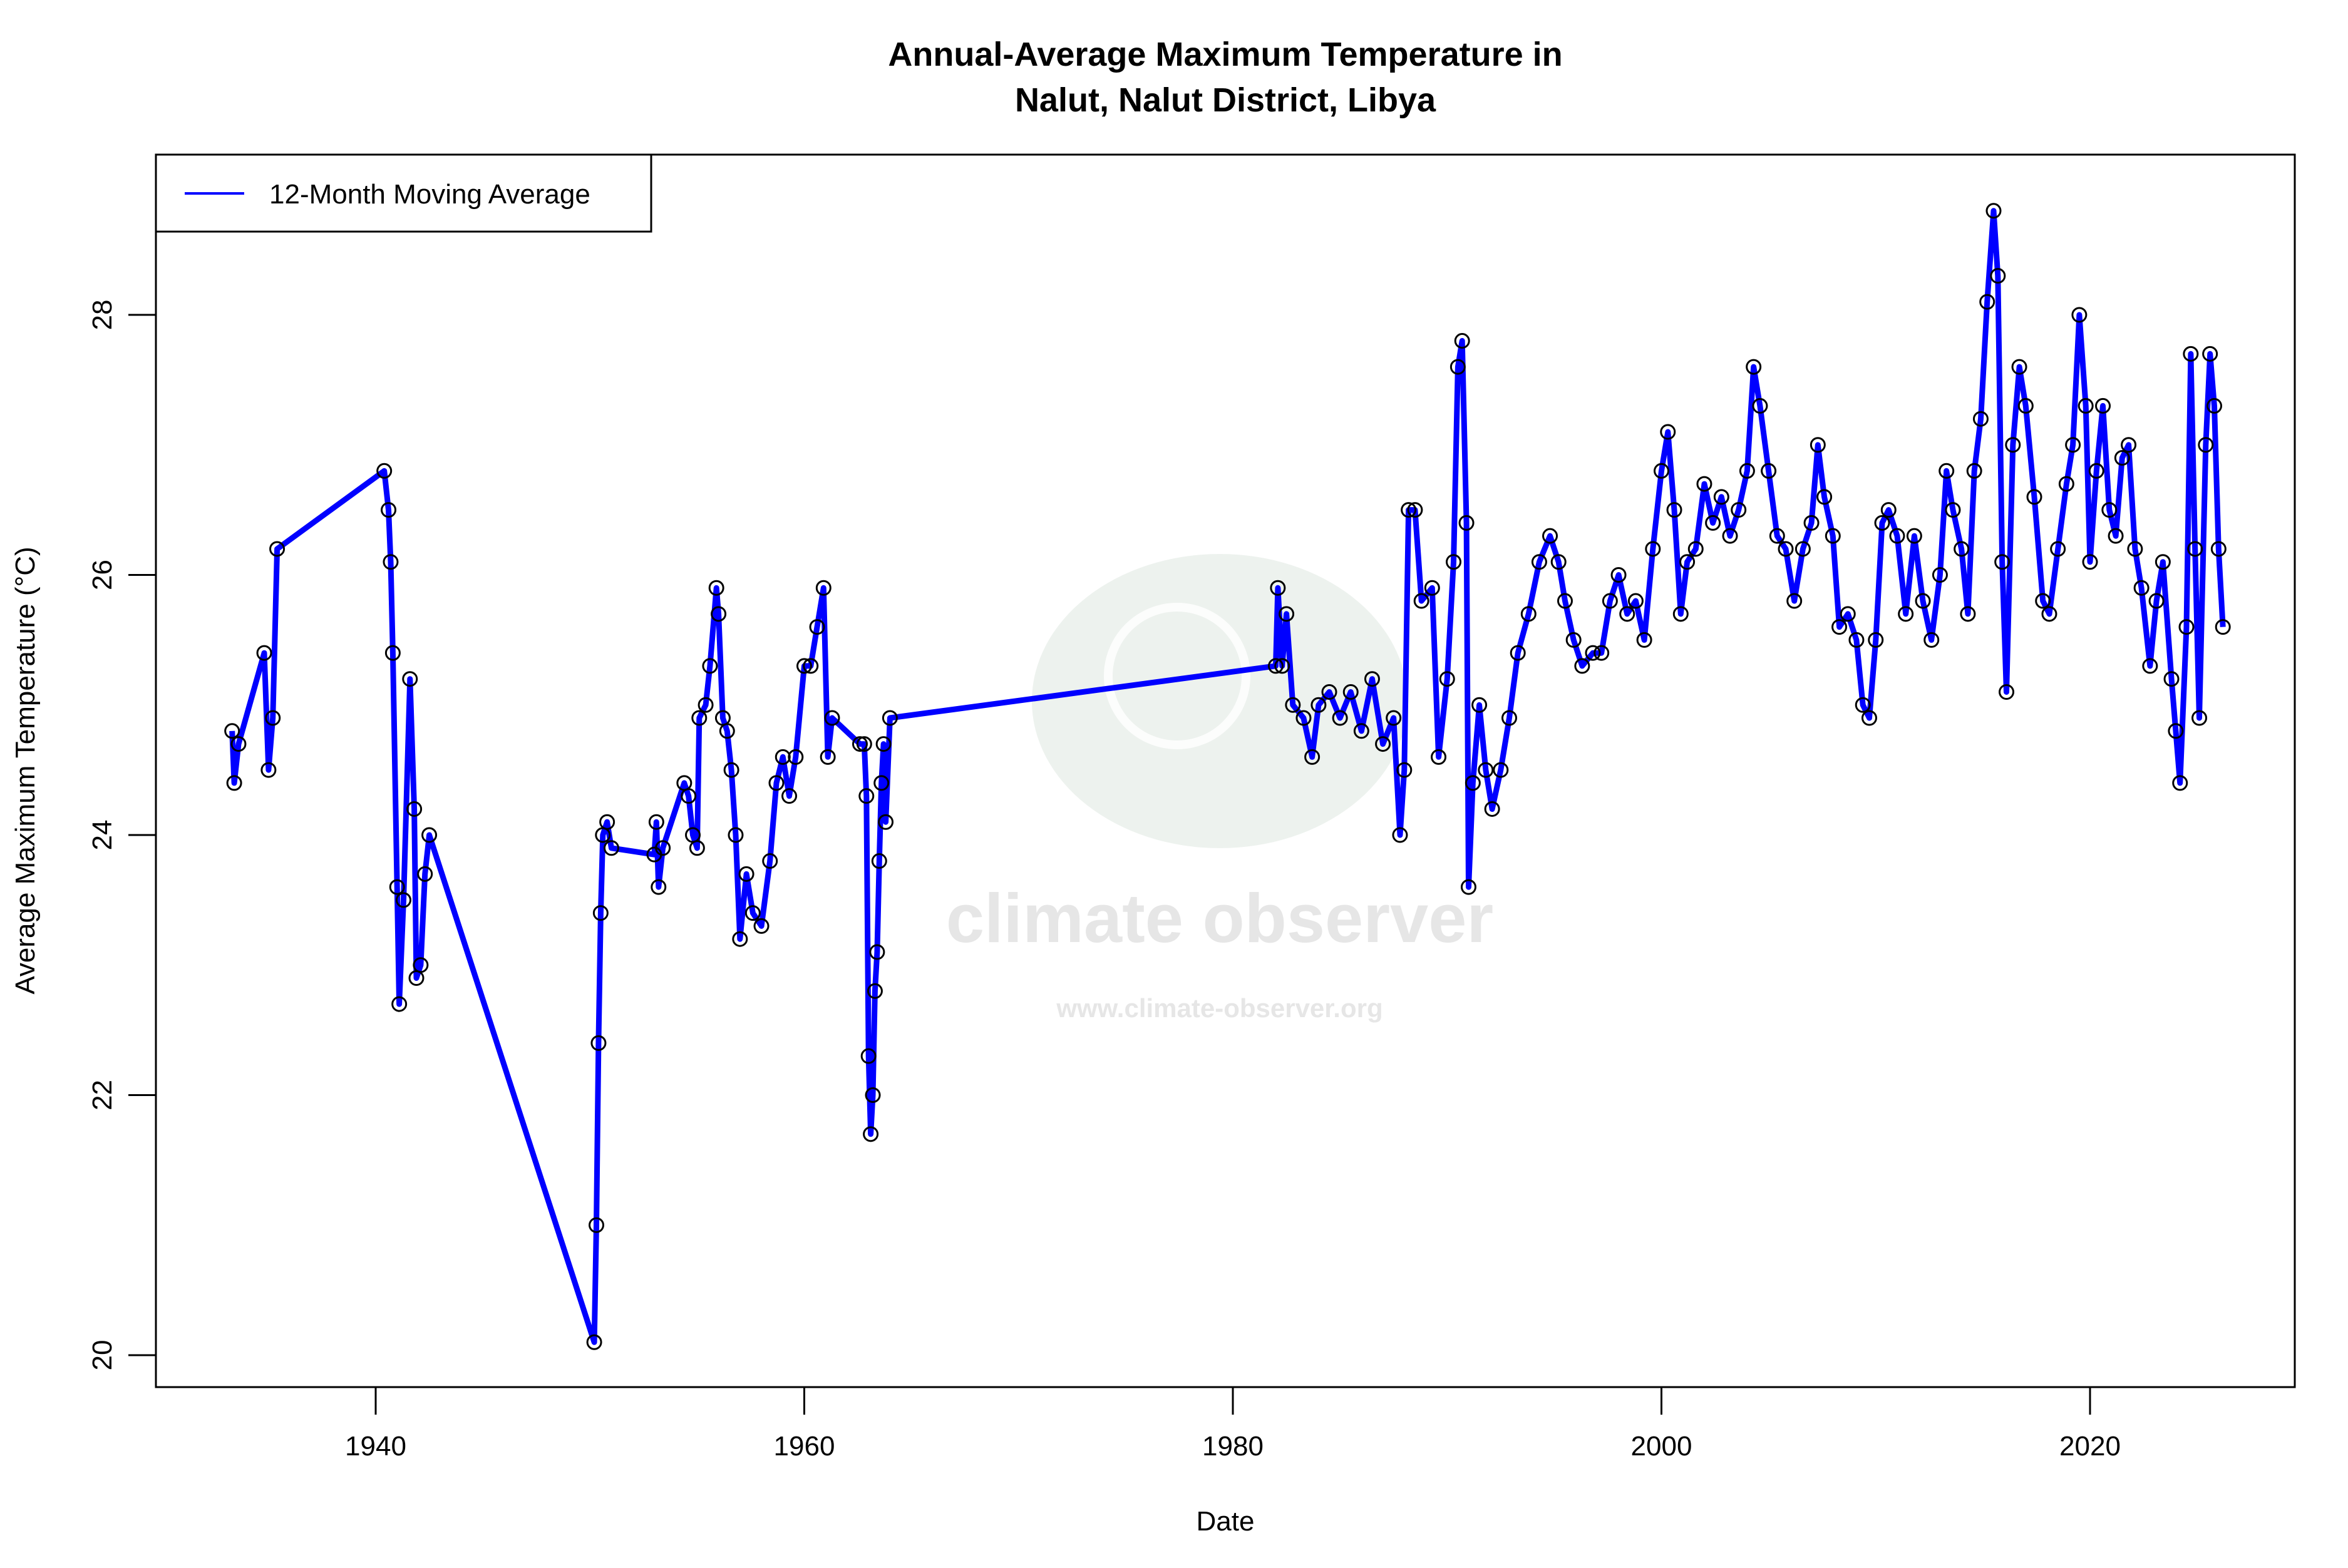 Image resolution: width=2348 pixels, height=1568 pixels. I want to click on x-axis-label: Date, so click(1226, 1521).